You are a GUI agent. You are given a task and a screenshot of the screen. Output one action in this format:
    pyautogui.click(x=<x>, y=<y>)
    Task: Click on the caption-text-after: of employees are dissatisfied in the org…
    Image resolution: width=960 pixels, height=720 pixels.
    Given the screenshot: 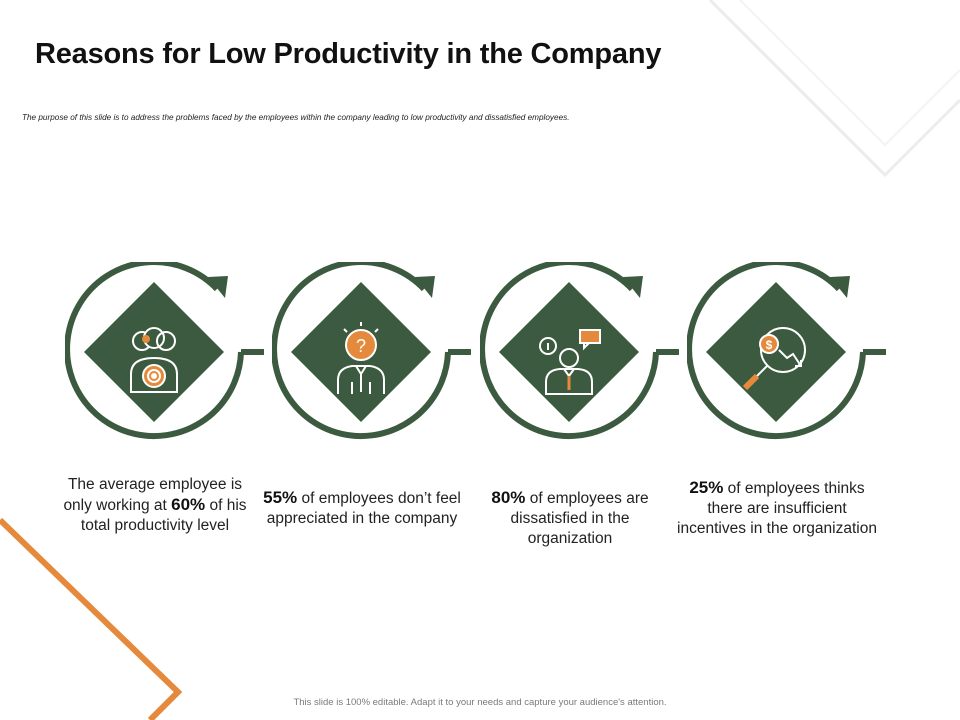 What is the action you would take?
    pyautogui.click(x=579, y=518)
    